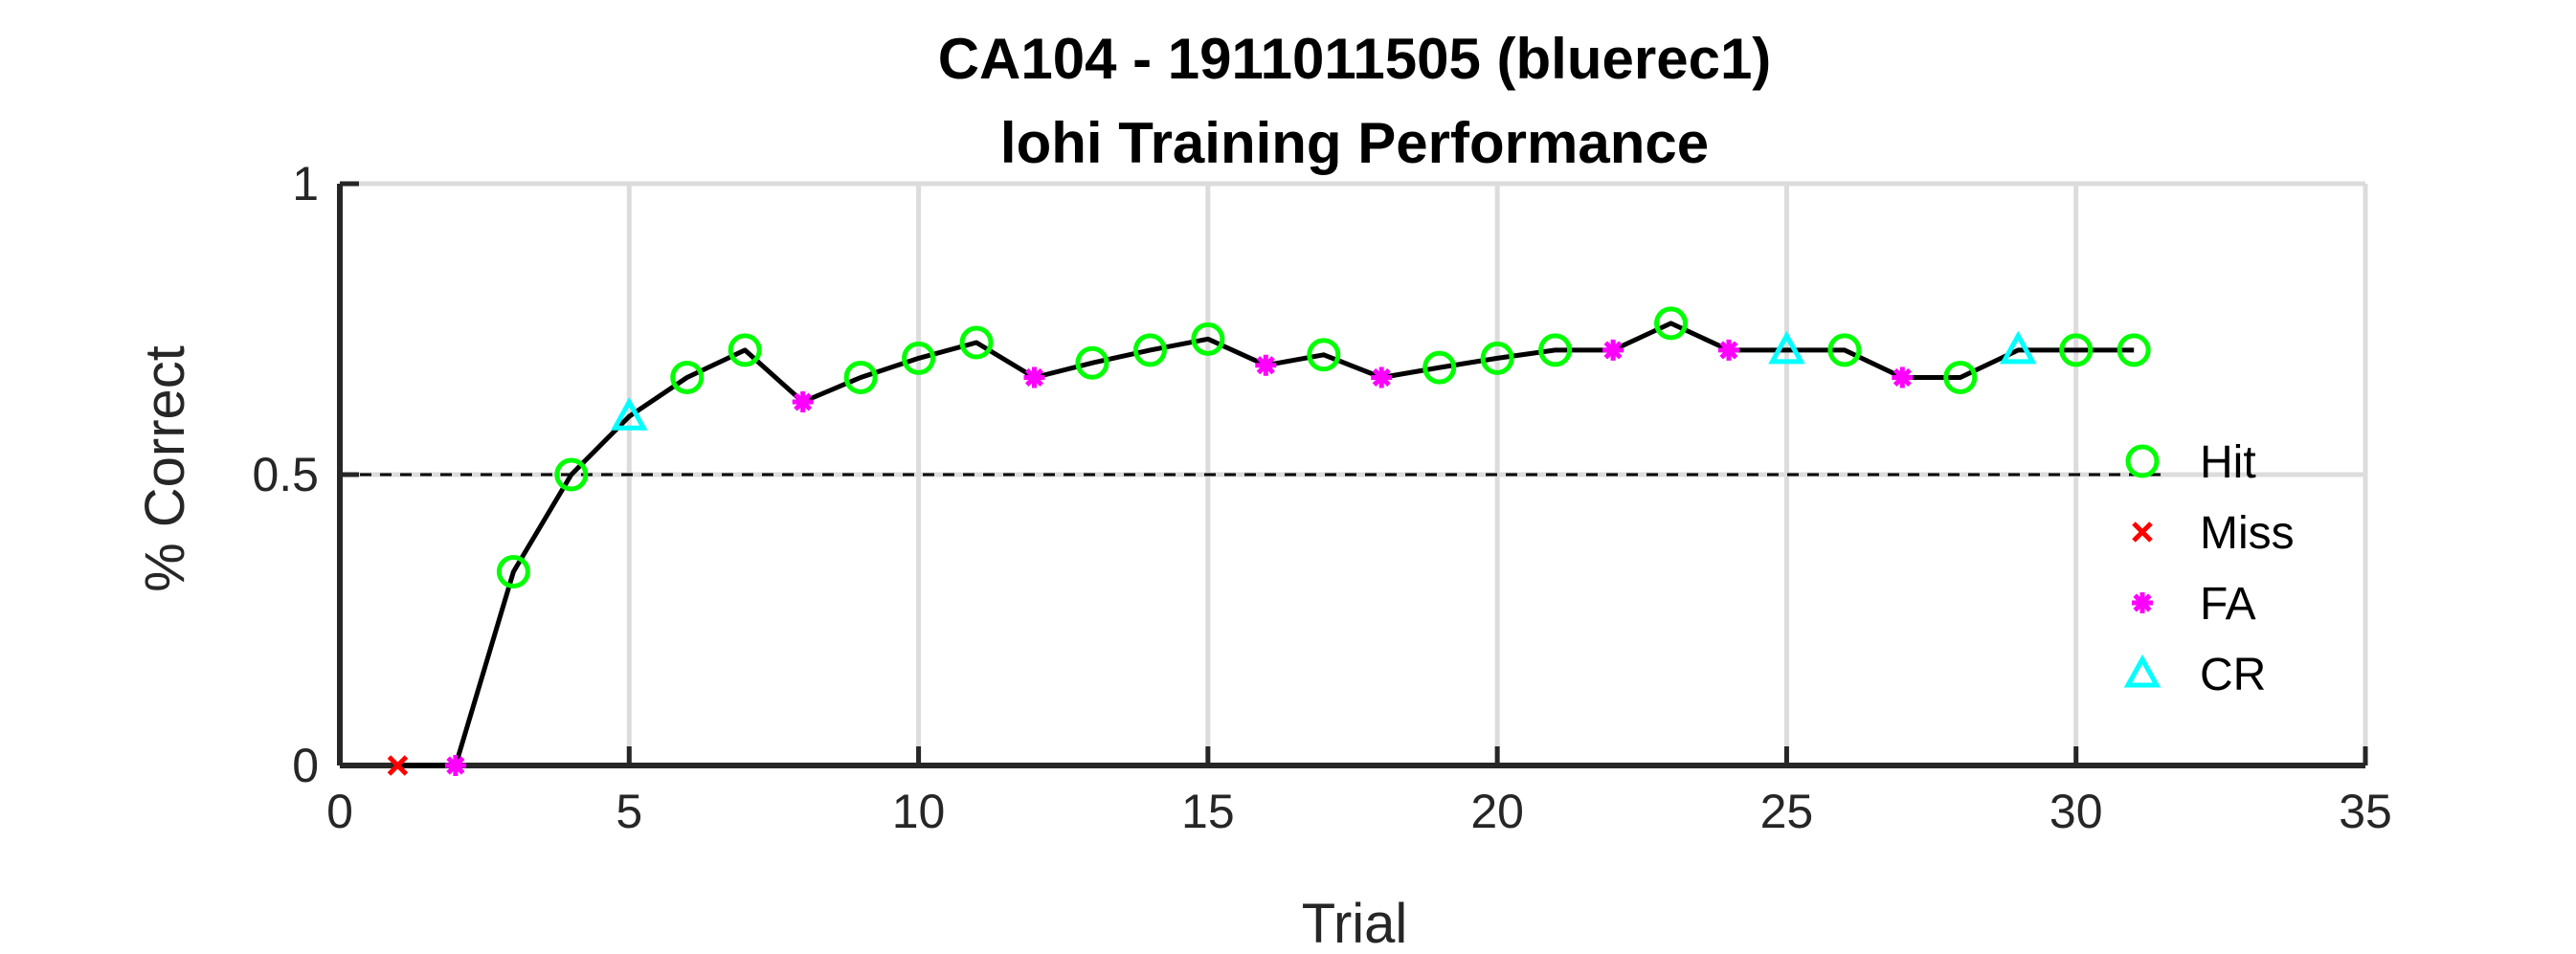  I want to click on chart-subtitle: lohi Training Performance, so click(1354, 143).